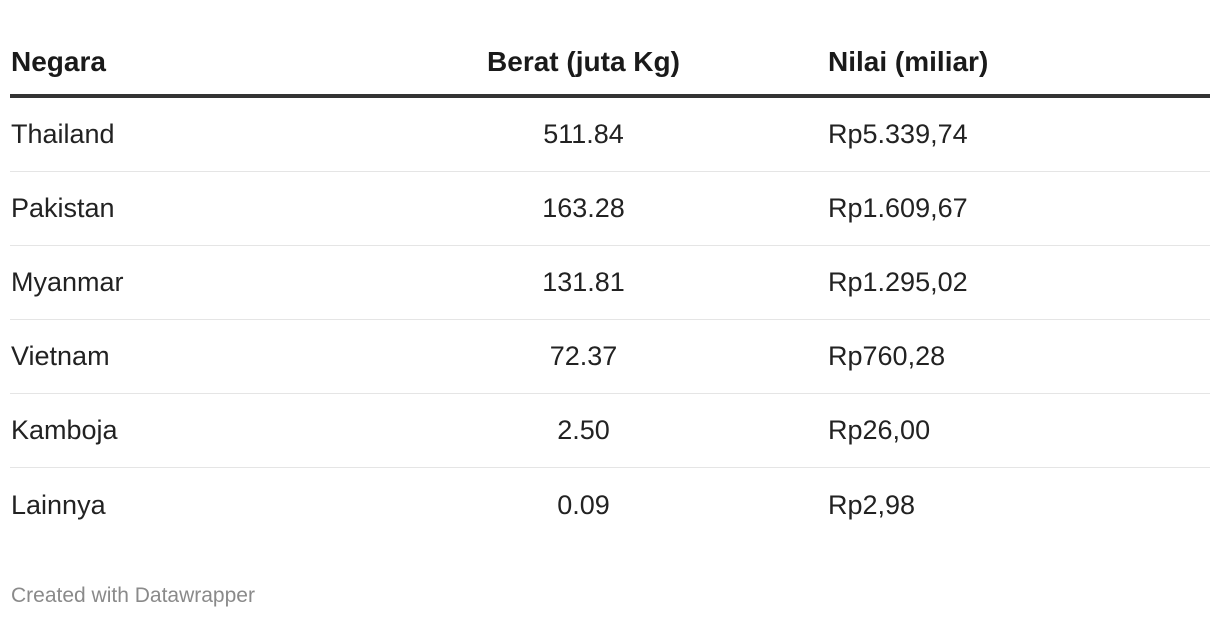  Describe the element at coordinates (58, 504) in the screenshot. I see `cell-country: Lainnya` at that location.